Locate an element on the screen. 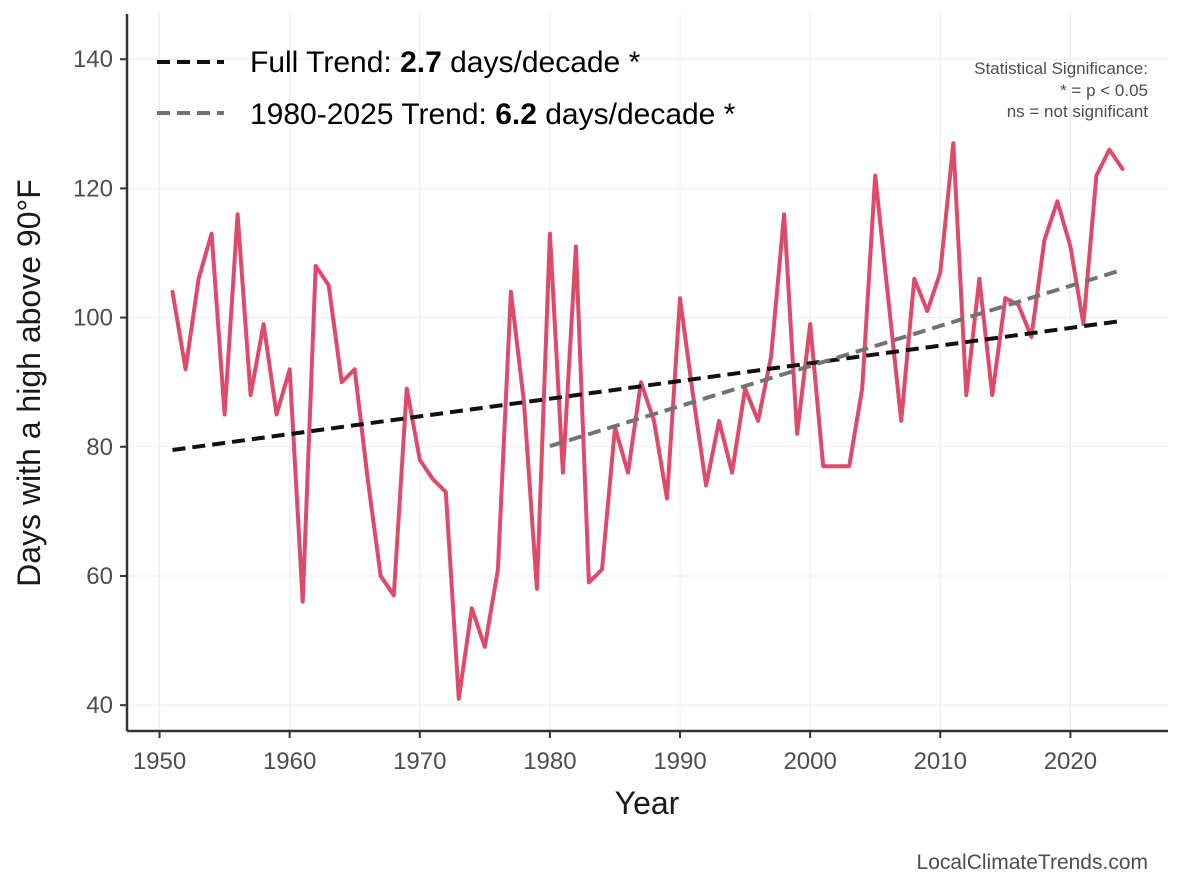 This screenshot has width=1184, height=889. x-tick-label: 2020 is located at coordinates (1070, 761).